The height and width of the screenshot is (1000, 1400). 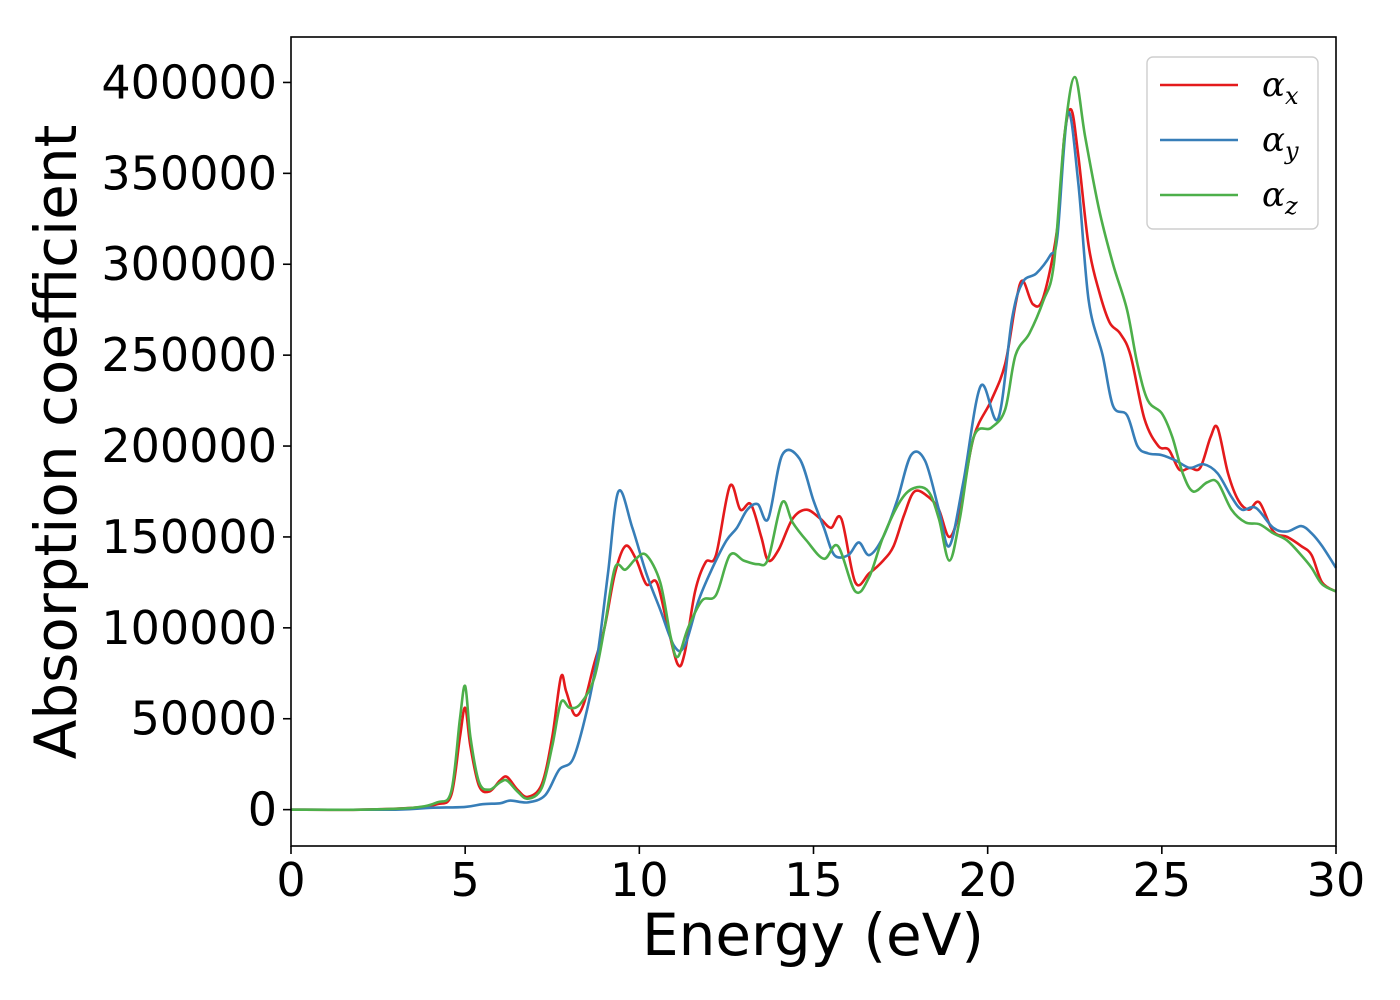 I want to click on legend-label-alpha-x: αx, so click(x=1280, y=87).